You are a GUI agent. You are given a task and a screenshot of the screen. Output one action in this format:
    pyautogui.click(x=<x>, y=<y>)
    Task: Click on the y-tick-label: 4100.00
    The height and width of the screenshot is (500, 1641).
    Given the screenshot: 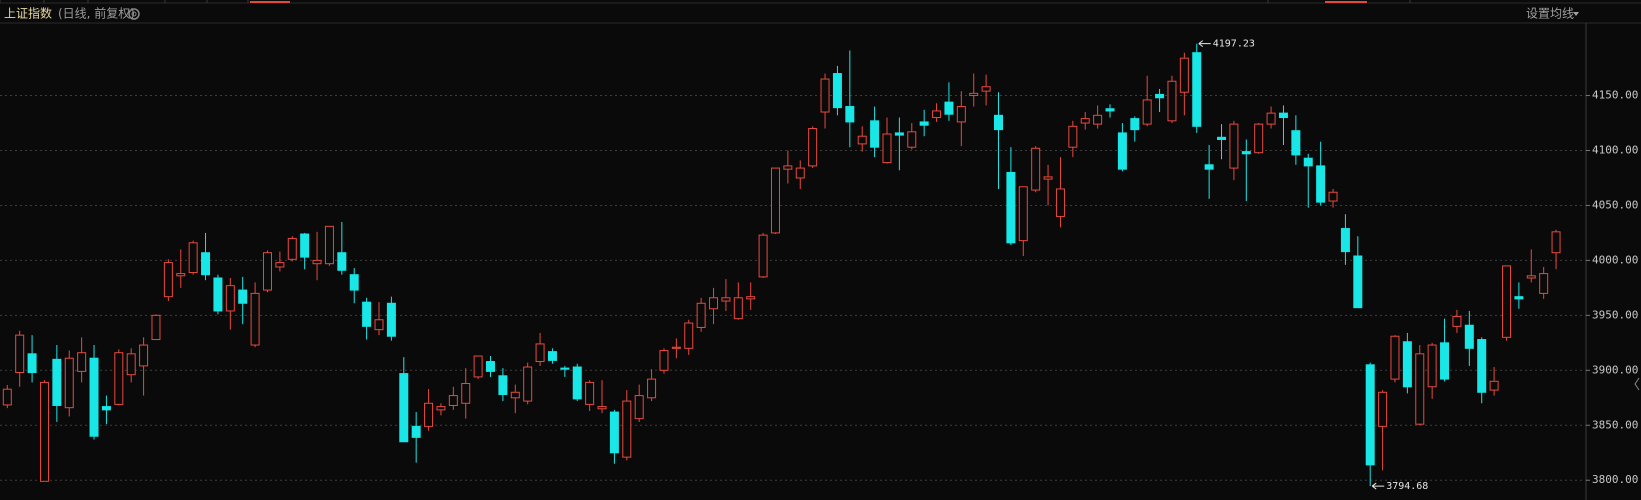 What is the action you would take?
    pyautogui.click(x=1615, y=149)
    